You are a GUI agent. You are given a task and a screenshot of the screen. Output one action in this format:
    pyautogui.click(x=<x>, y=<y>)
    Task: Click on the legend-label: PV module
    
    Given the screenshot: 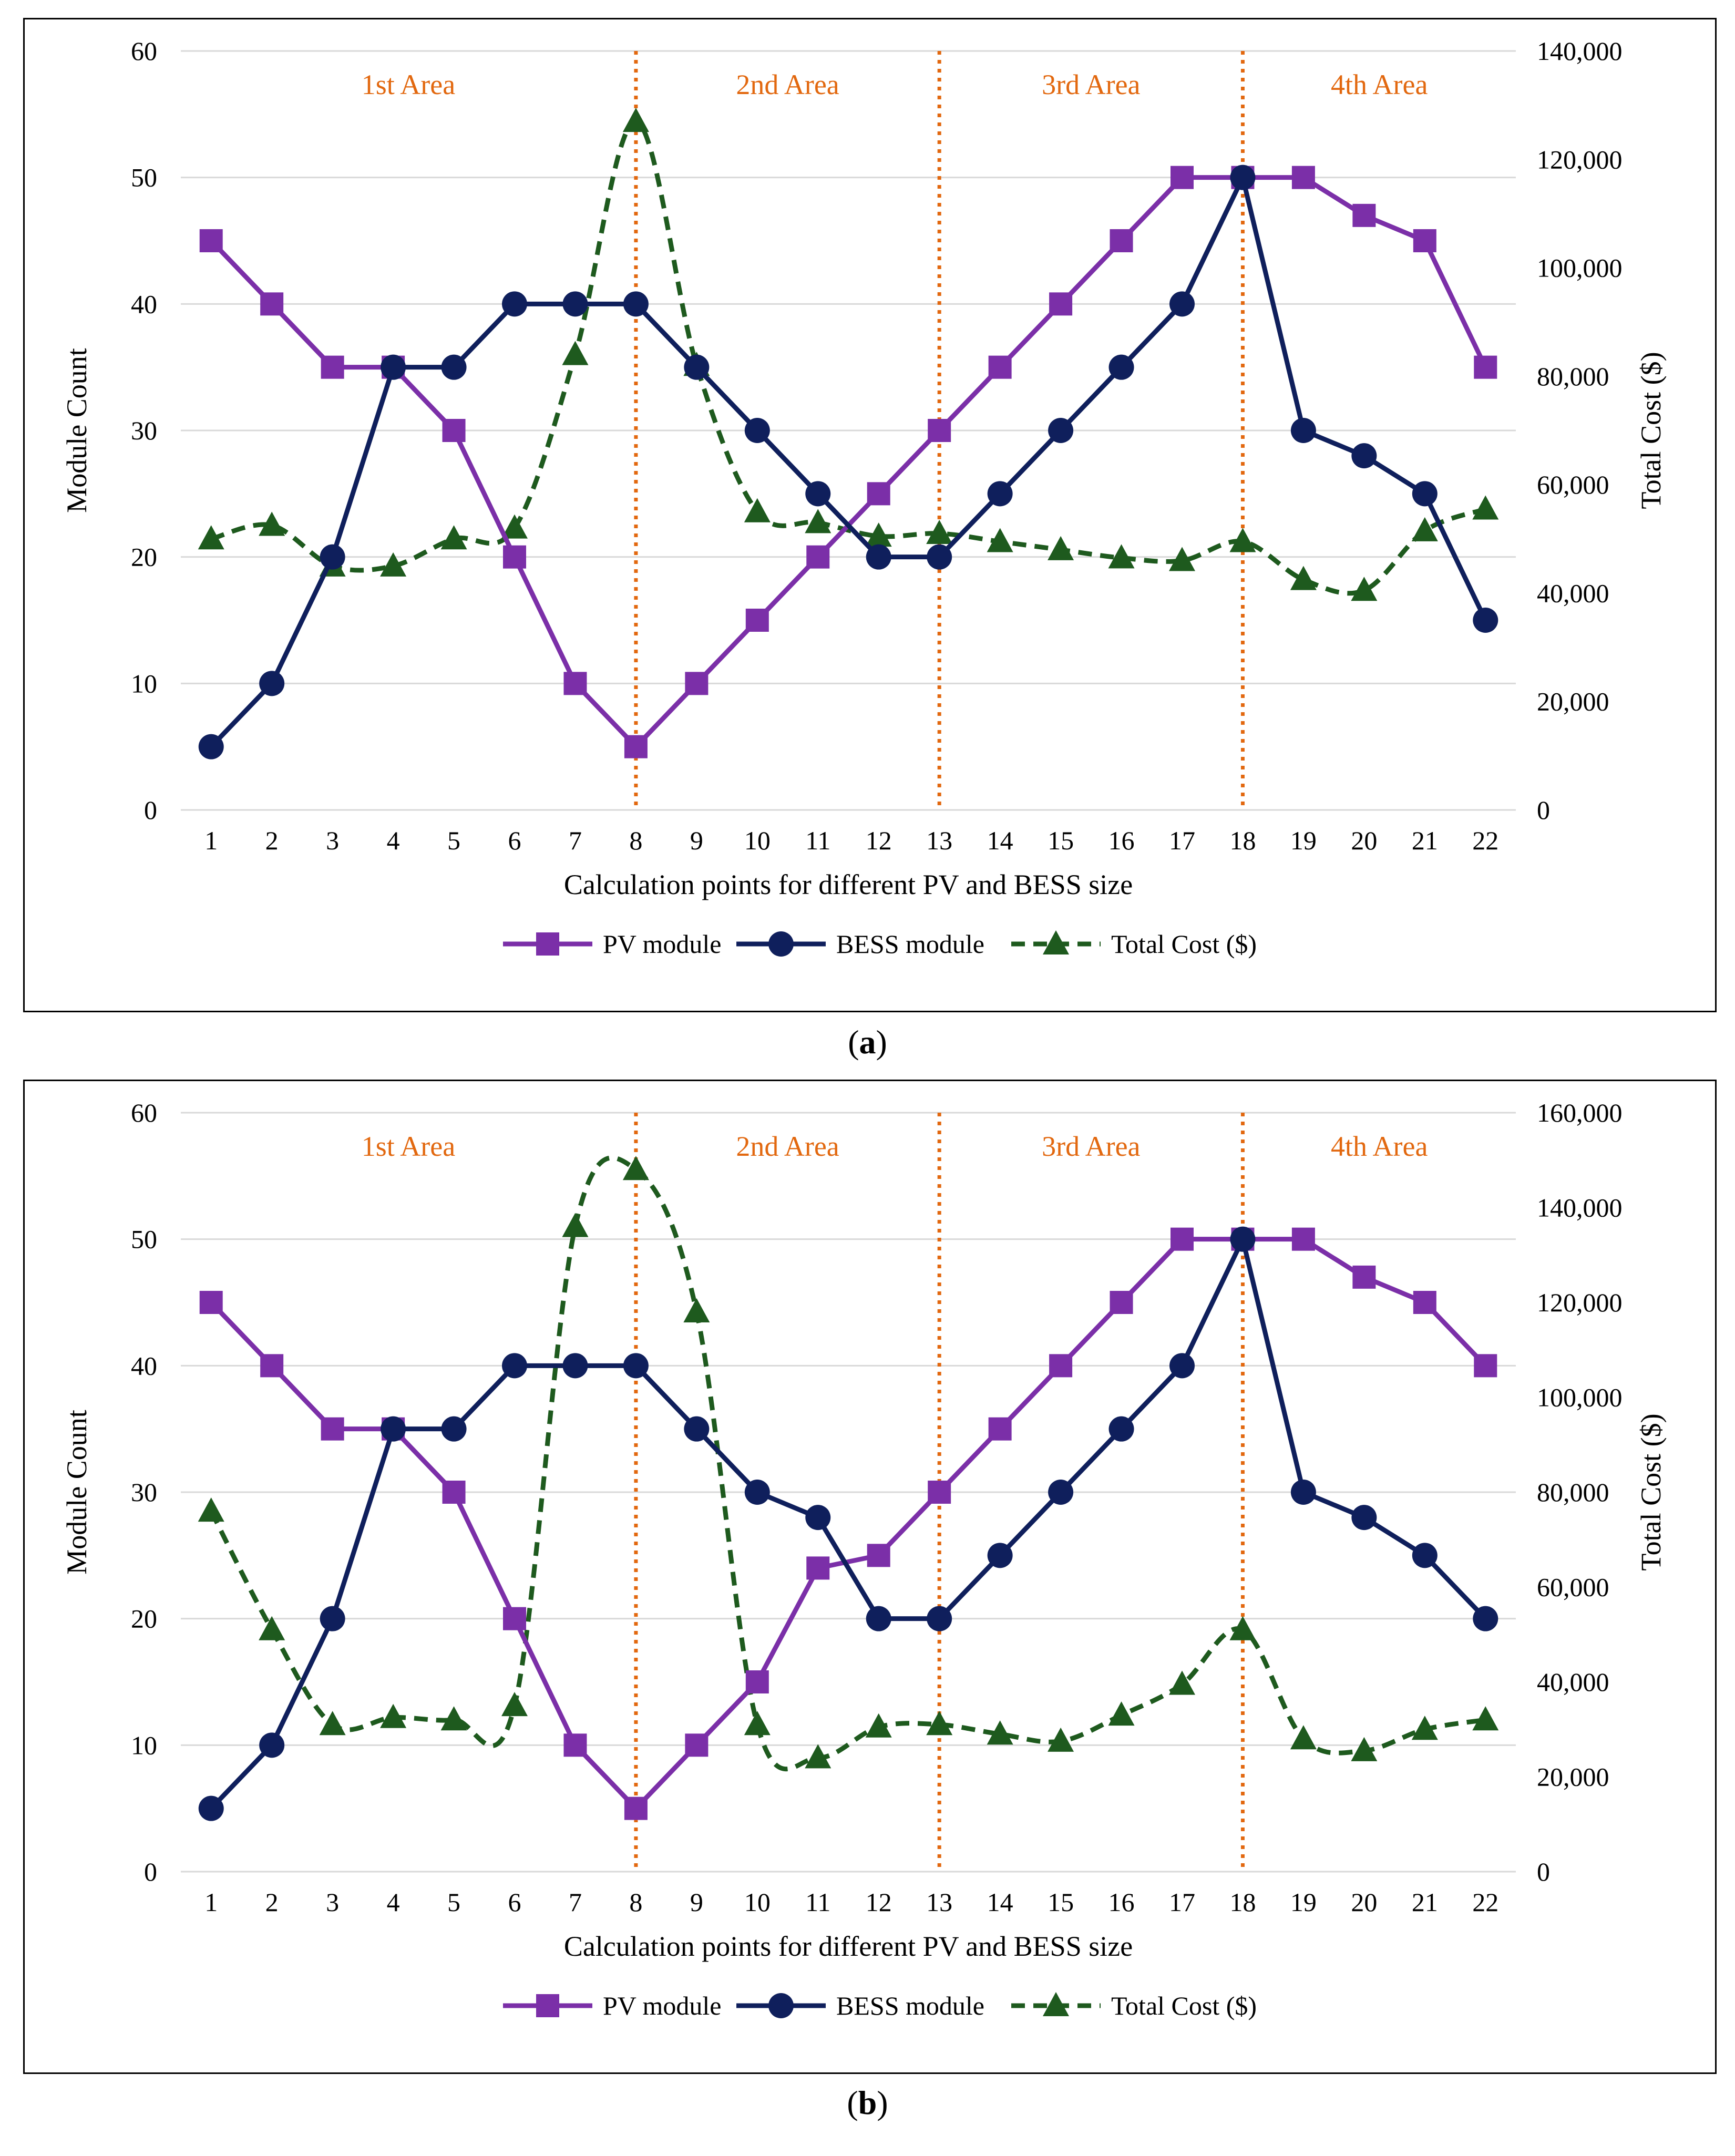 What is the action you would take?
    pyautogui.click(x=663, y=2006)
    